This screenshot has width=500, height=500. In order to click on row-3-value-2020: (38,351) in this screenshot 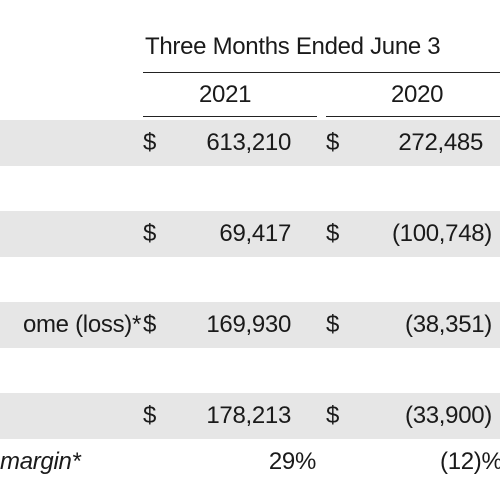, I will do `click(448, 324)`.